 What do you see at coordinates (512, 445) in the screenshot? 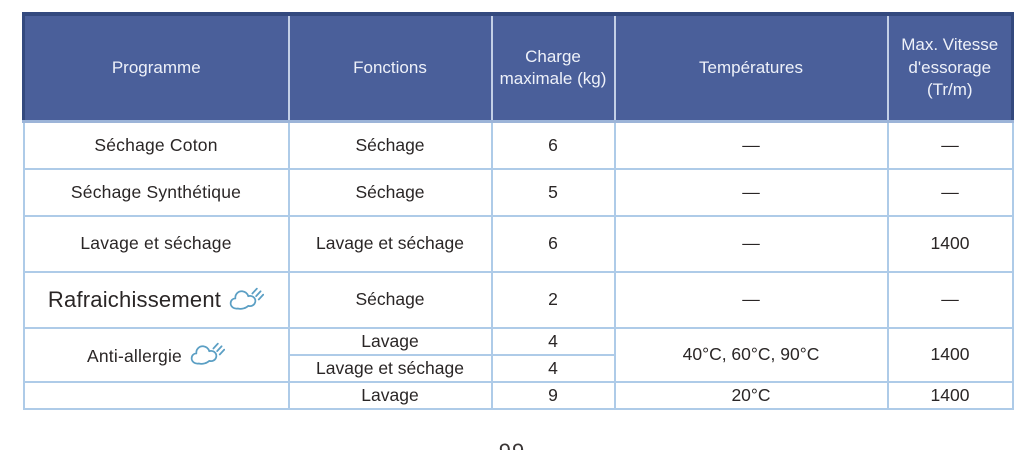
I see `page-number: 99` at bounding box center [512, 445].